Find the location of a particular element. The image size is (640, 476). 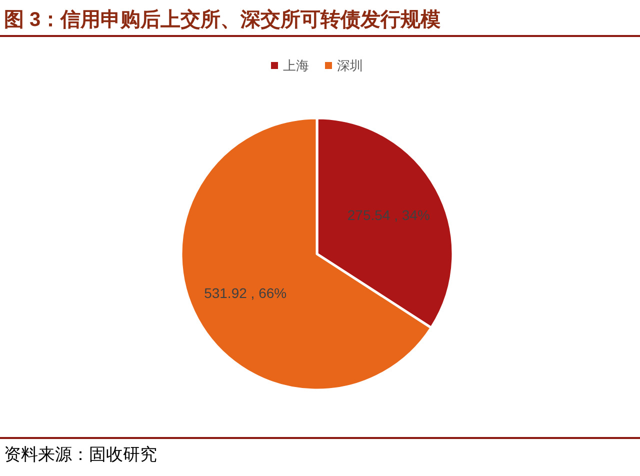

data-label: 531.92 , 66% is located at coordinates (245, 293).